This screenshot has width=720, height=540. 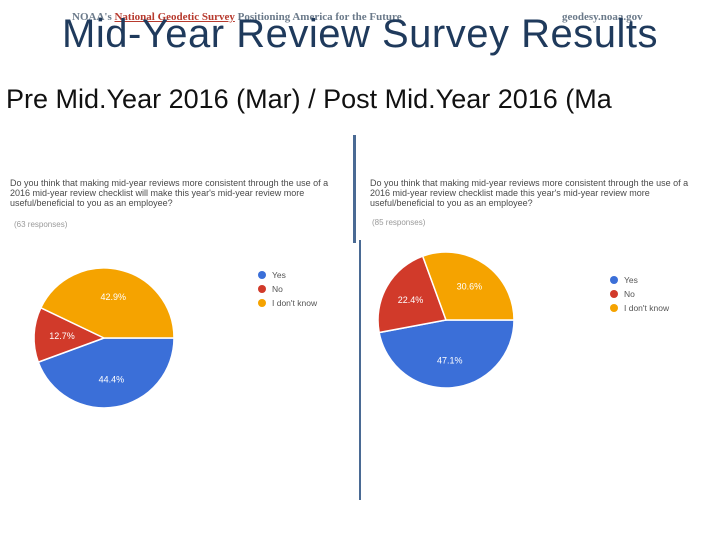 I want to click on pie-value-label: 12.7%, so click(x=62, y=336).